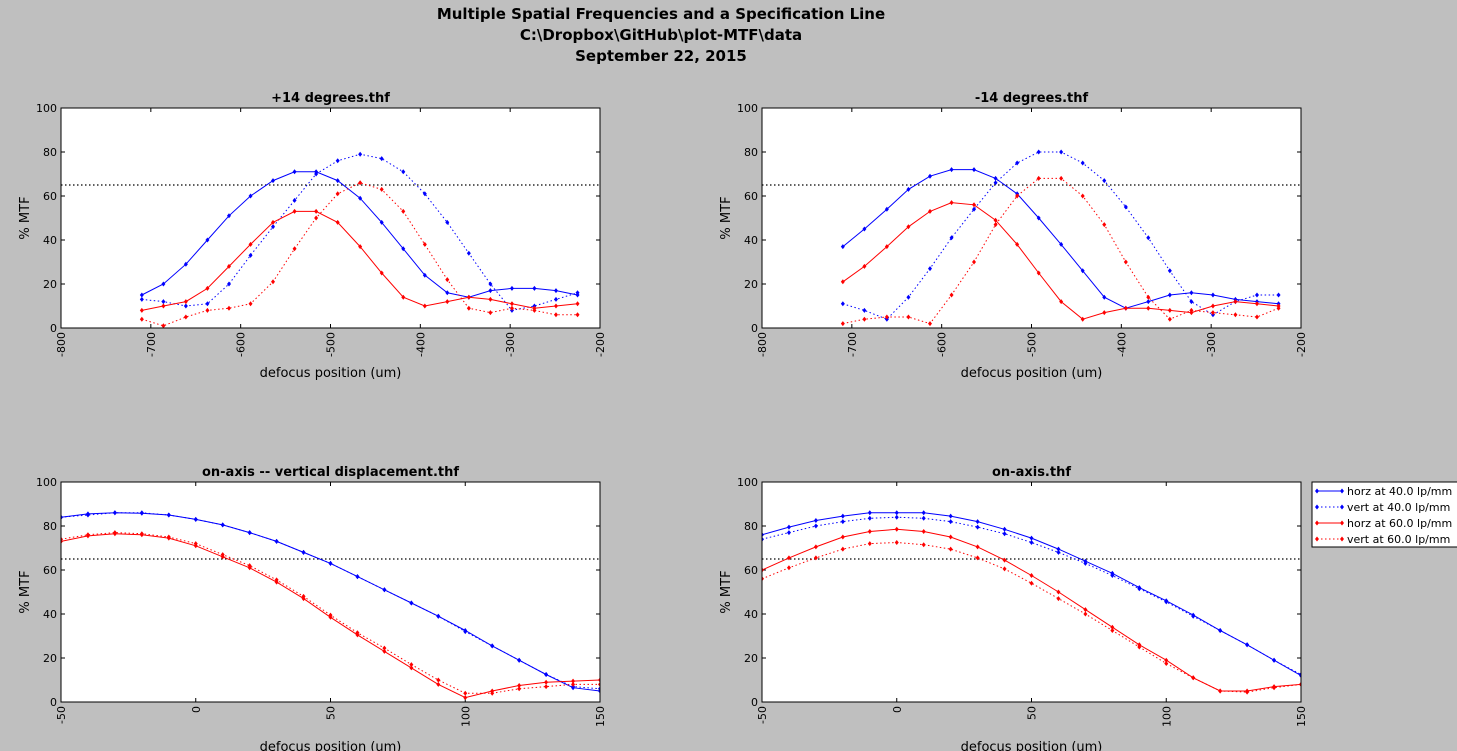  I want to click on x-tick-label: -50, so click(61, 715).